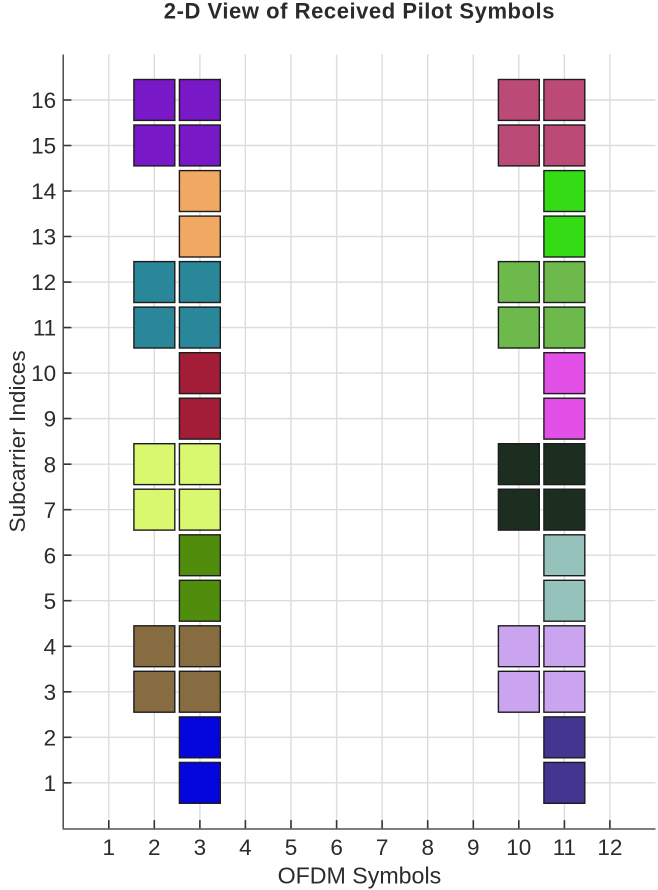 This screenshot has width=658, height=890. Describe the element at coordinates (359, 12) in the screenshot. I see `svg-text:2-D View of Received Pilot Sym: 2-D View of Received Pilot Symbols` at that location.